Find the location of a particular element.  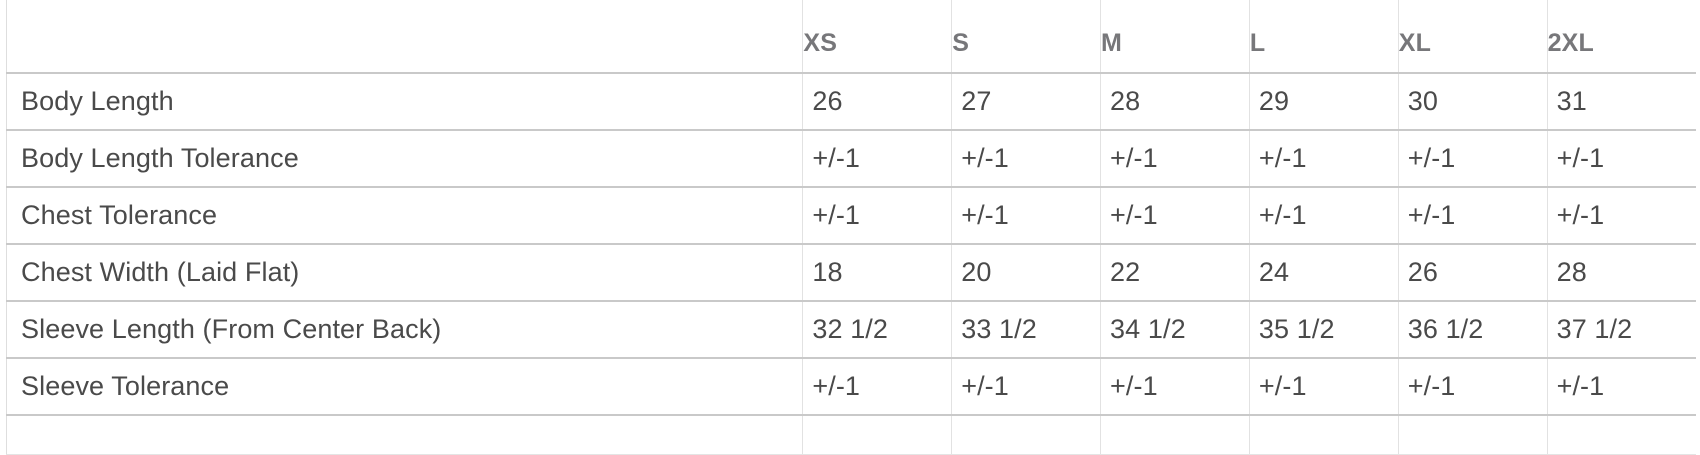

cell-value: 36 1/2 is located at coordinates (1472, 330).